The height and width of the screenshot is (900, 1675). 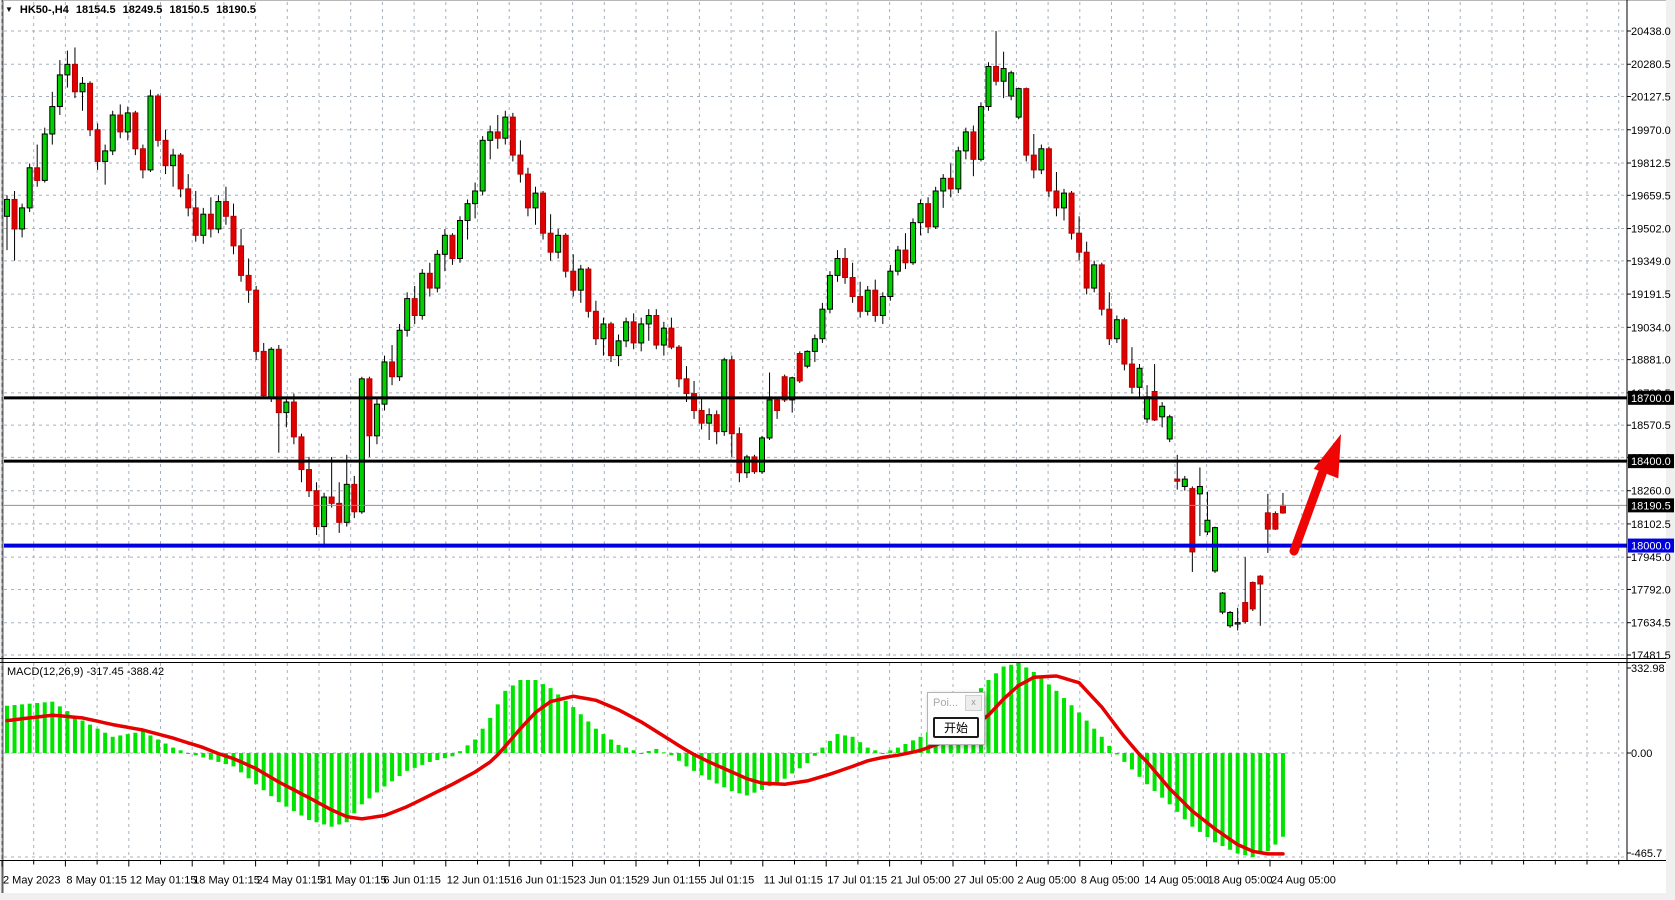 What do you see at coordinates (1327, 456) in the screenshot?
I see `trend-arrow-head` at bounding box center [1327, 456].